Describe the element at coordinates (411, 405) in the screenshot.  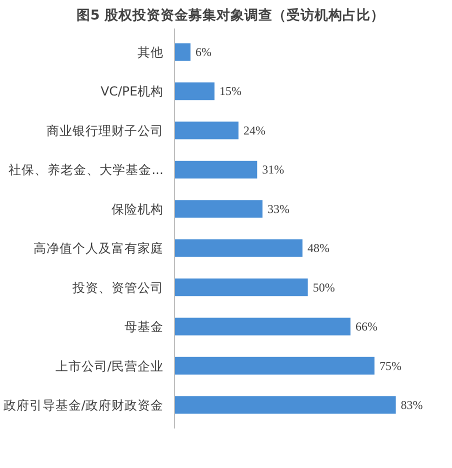
I see `data-label: 83%` at that location.